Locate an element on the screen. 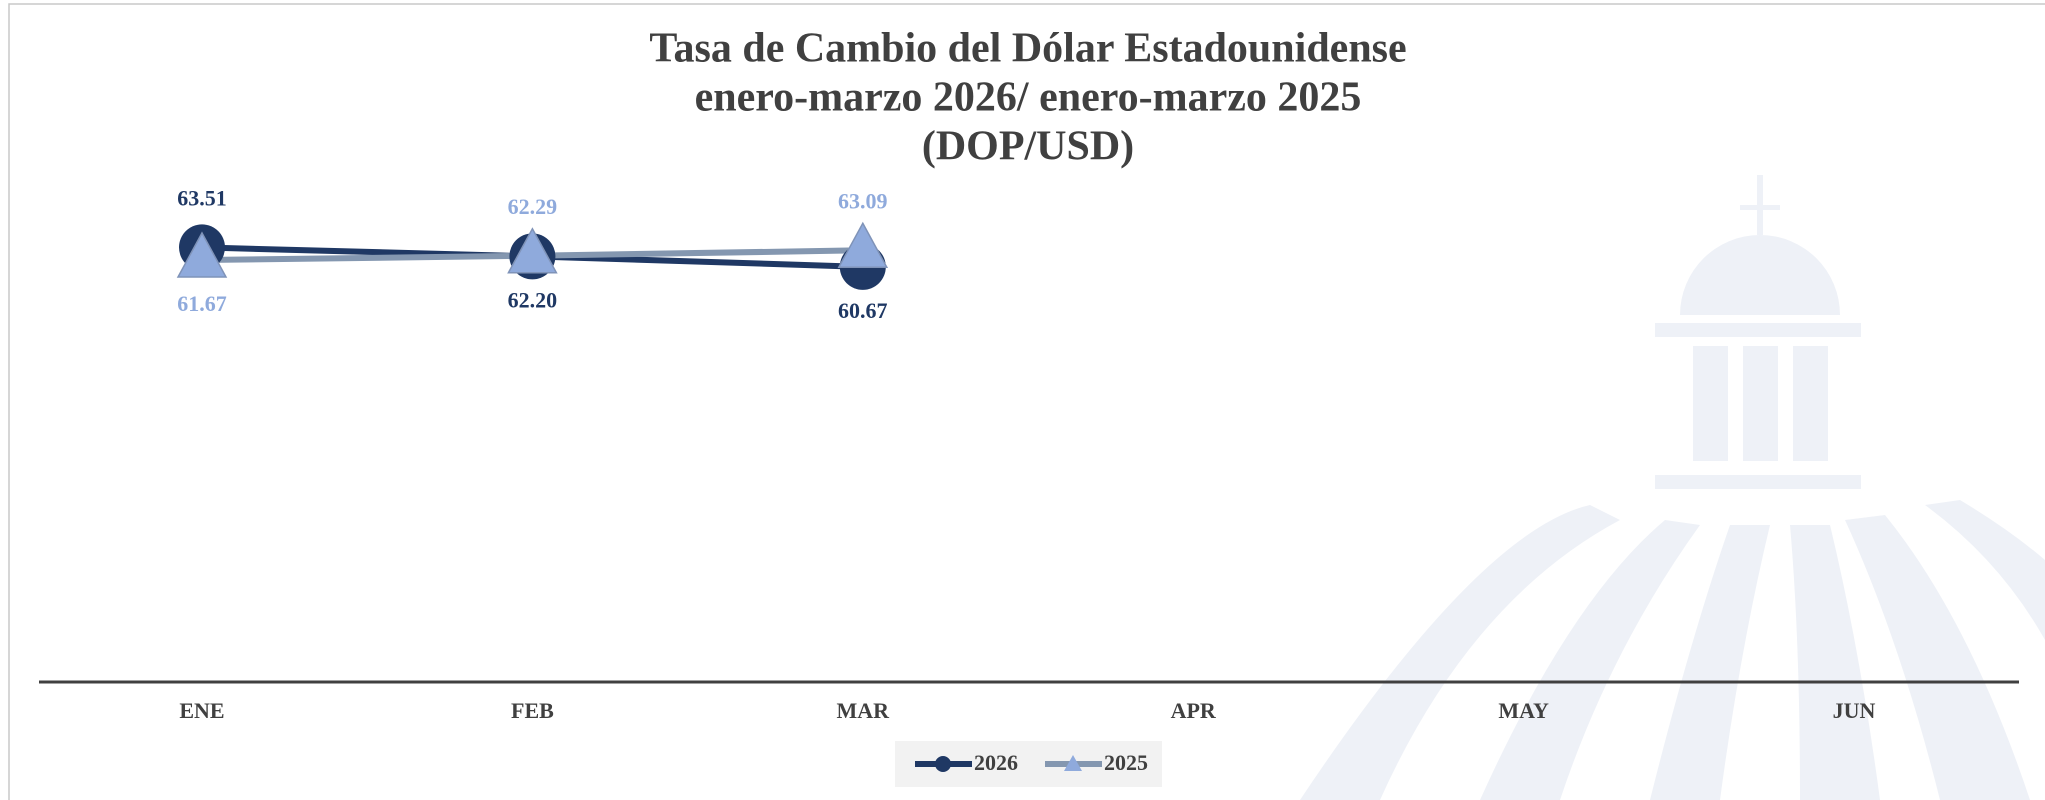 The image size is (2045, 800). chart-title: enero-marzo 2026/ enero-marzo 2025 is located at coordinates (1028, 98).